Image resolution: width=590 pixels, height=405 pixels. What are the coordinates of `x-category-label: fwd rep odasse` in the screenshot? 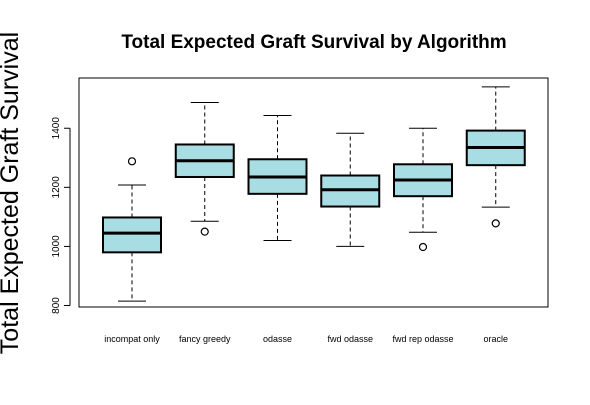 It's located at (422, 339).